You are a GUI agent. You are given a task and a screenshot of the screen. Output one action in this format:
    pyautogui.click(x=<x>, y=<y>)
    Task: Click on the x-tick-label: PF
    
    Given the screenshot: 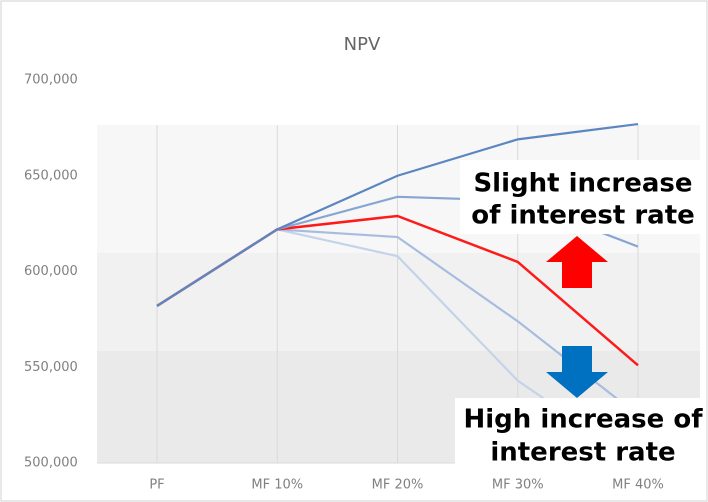 What is the action you would take?
    pyautogui.click(x=156, y=485)
    